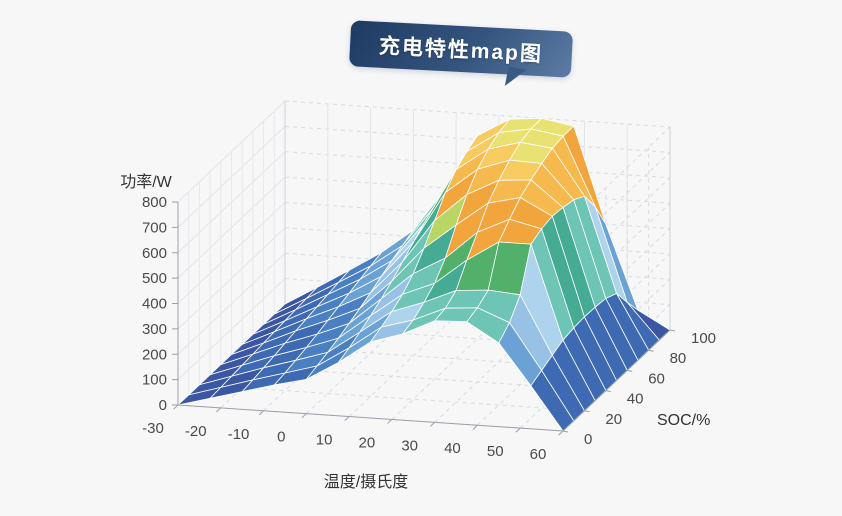 This screenshot has width=842, height=516. What do you see at coordinates (154, 278) in the screenshot?
I see `svg-text: 500` at bounding box center [154, 278].